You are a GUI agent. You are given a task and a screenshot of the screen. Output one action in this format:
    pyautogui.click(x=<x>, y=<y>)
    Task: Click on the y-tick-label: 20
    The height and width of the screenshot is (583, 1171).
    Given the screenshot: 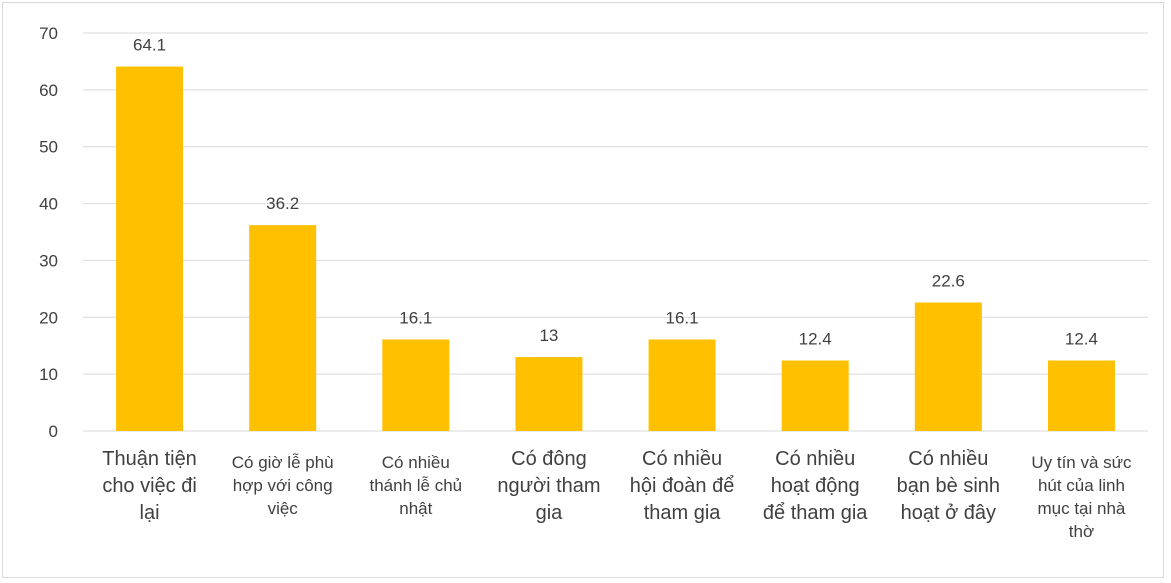 What is the action you would take?
    pyautogui.click(x=48, y=317)
    